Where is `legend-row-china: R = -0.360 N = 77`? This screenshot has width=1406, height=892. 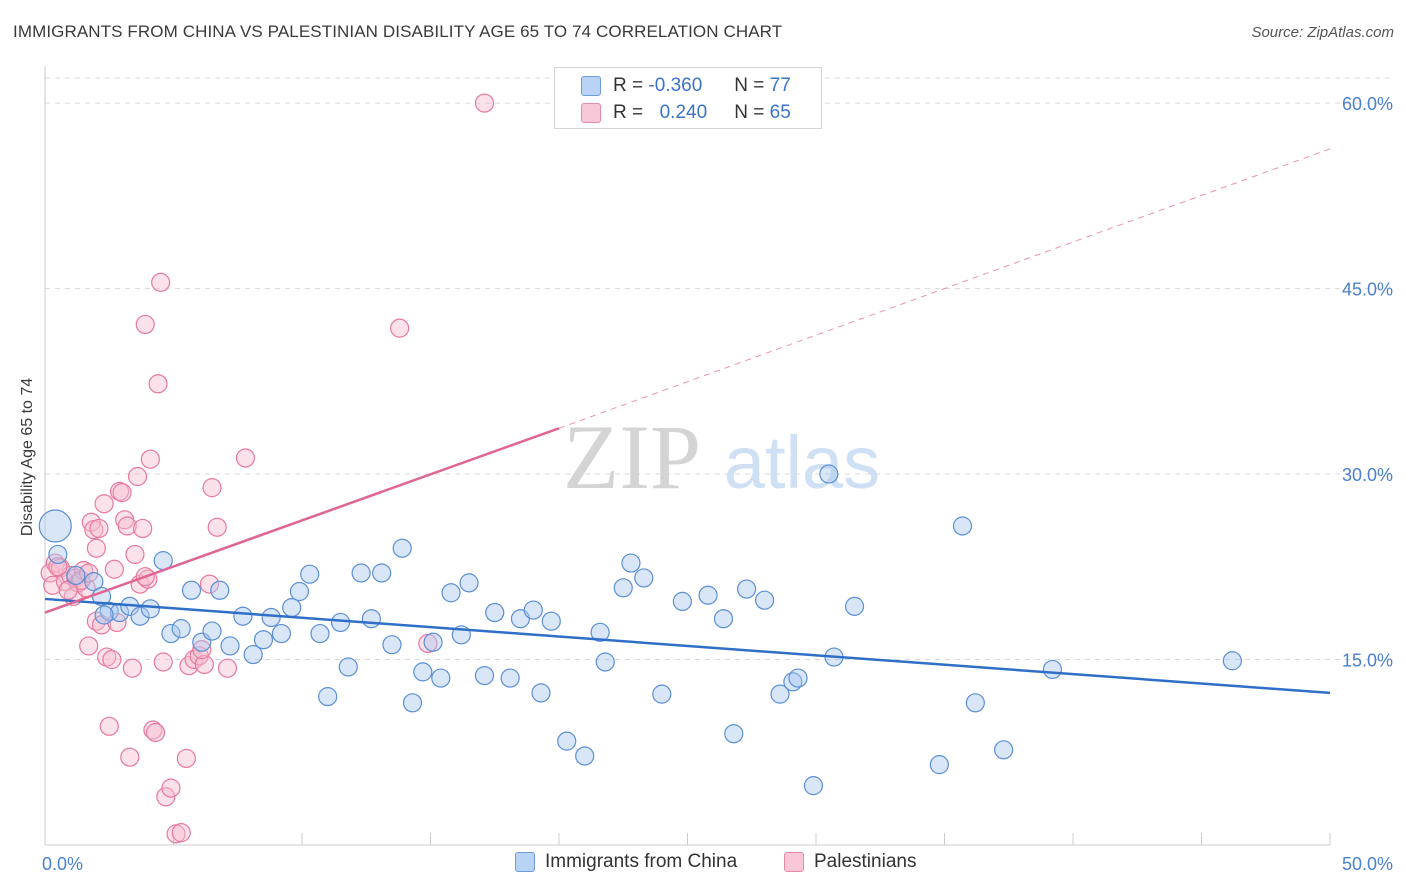
legend-row-china: R = -0.360 N = 77 is located at coordinates (686, 86).